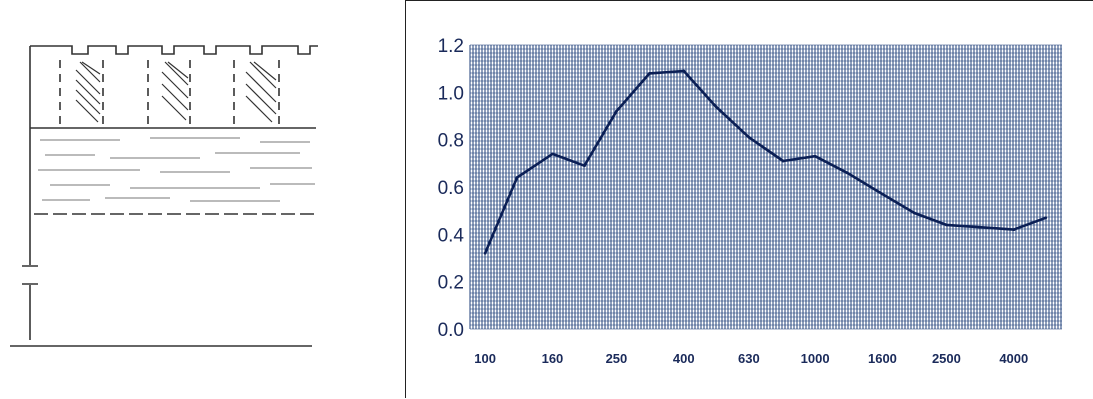 Image resolution: width=1093 pixels, height=399 pixels. What do you see at coordinates (882, 358) in the screenshot?
I see `x-tick-label: 1600` at bounding box center [882, 358].